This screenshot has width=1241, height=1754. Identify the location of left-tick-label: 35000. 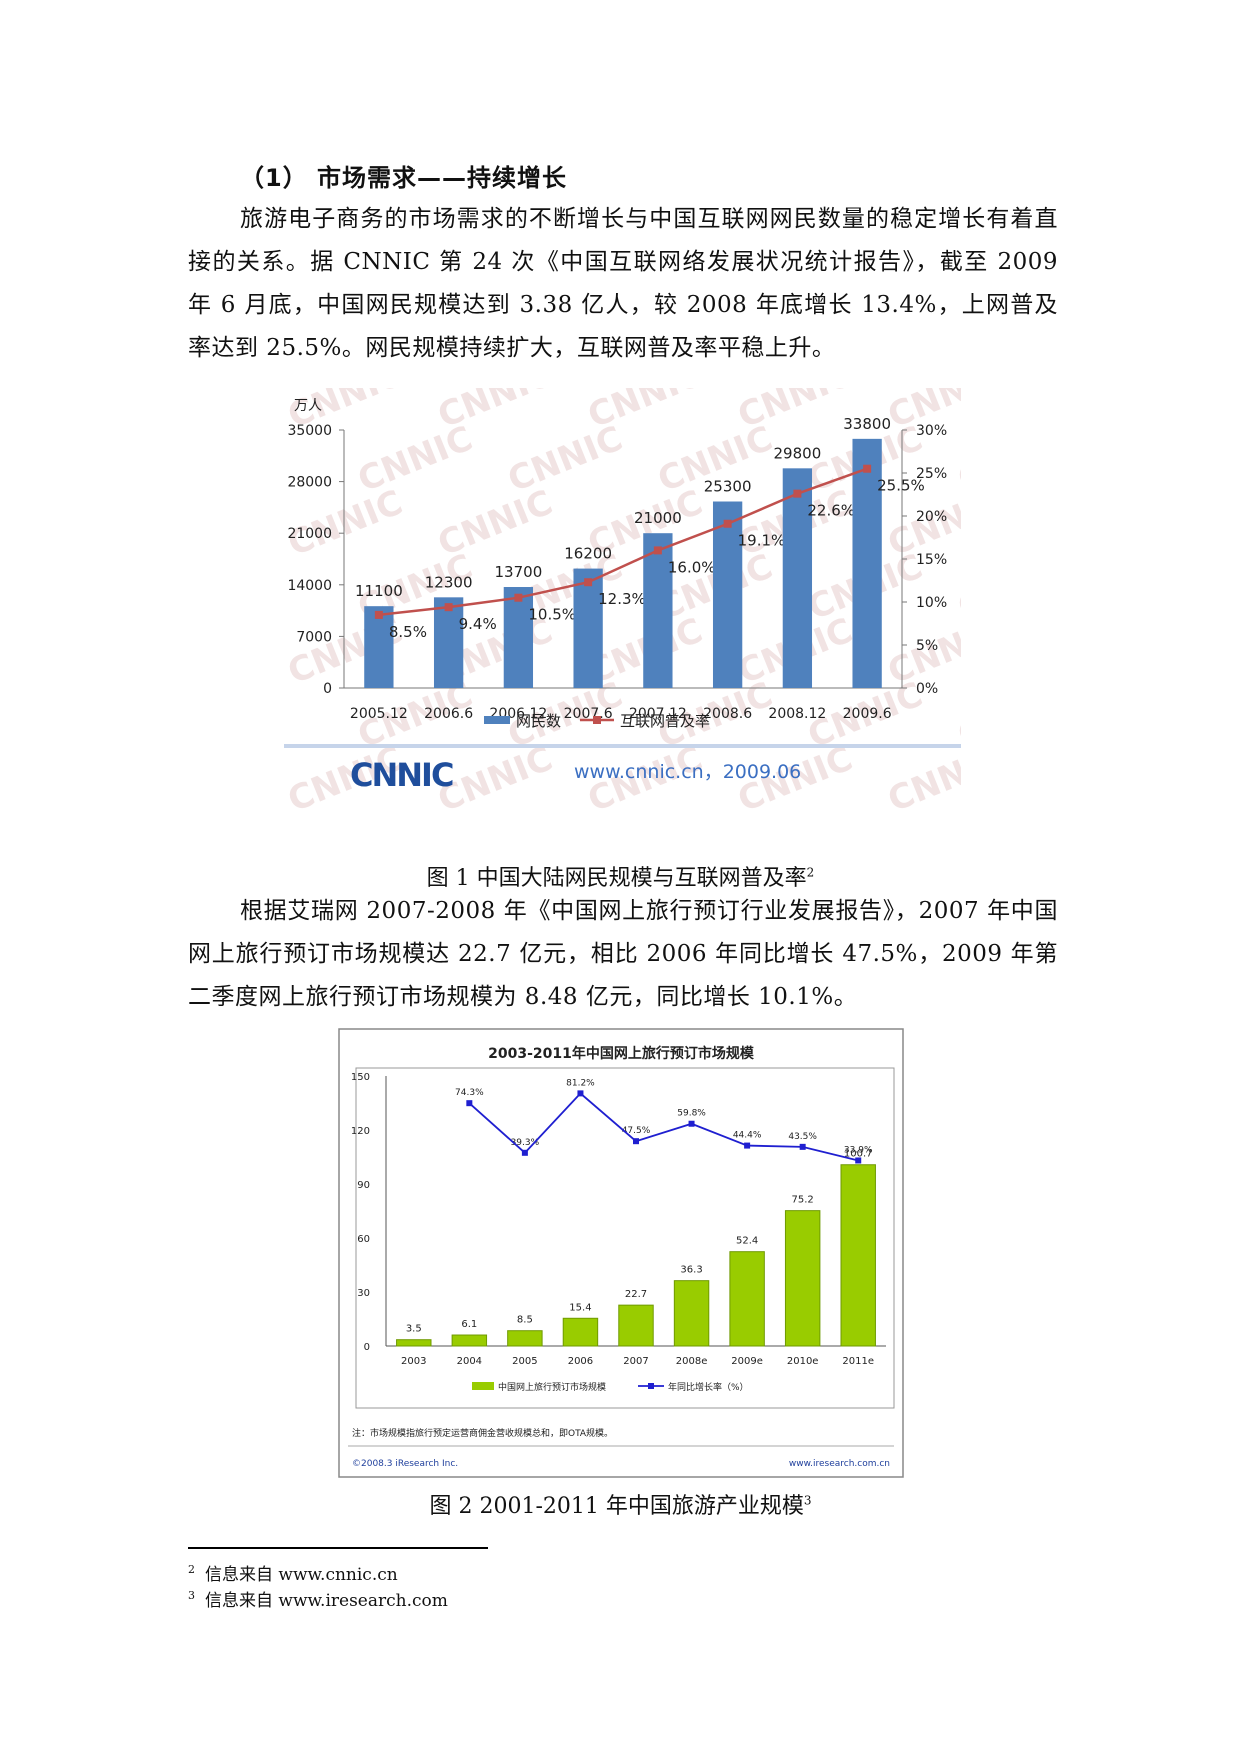
(309, 431).